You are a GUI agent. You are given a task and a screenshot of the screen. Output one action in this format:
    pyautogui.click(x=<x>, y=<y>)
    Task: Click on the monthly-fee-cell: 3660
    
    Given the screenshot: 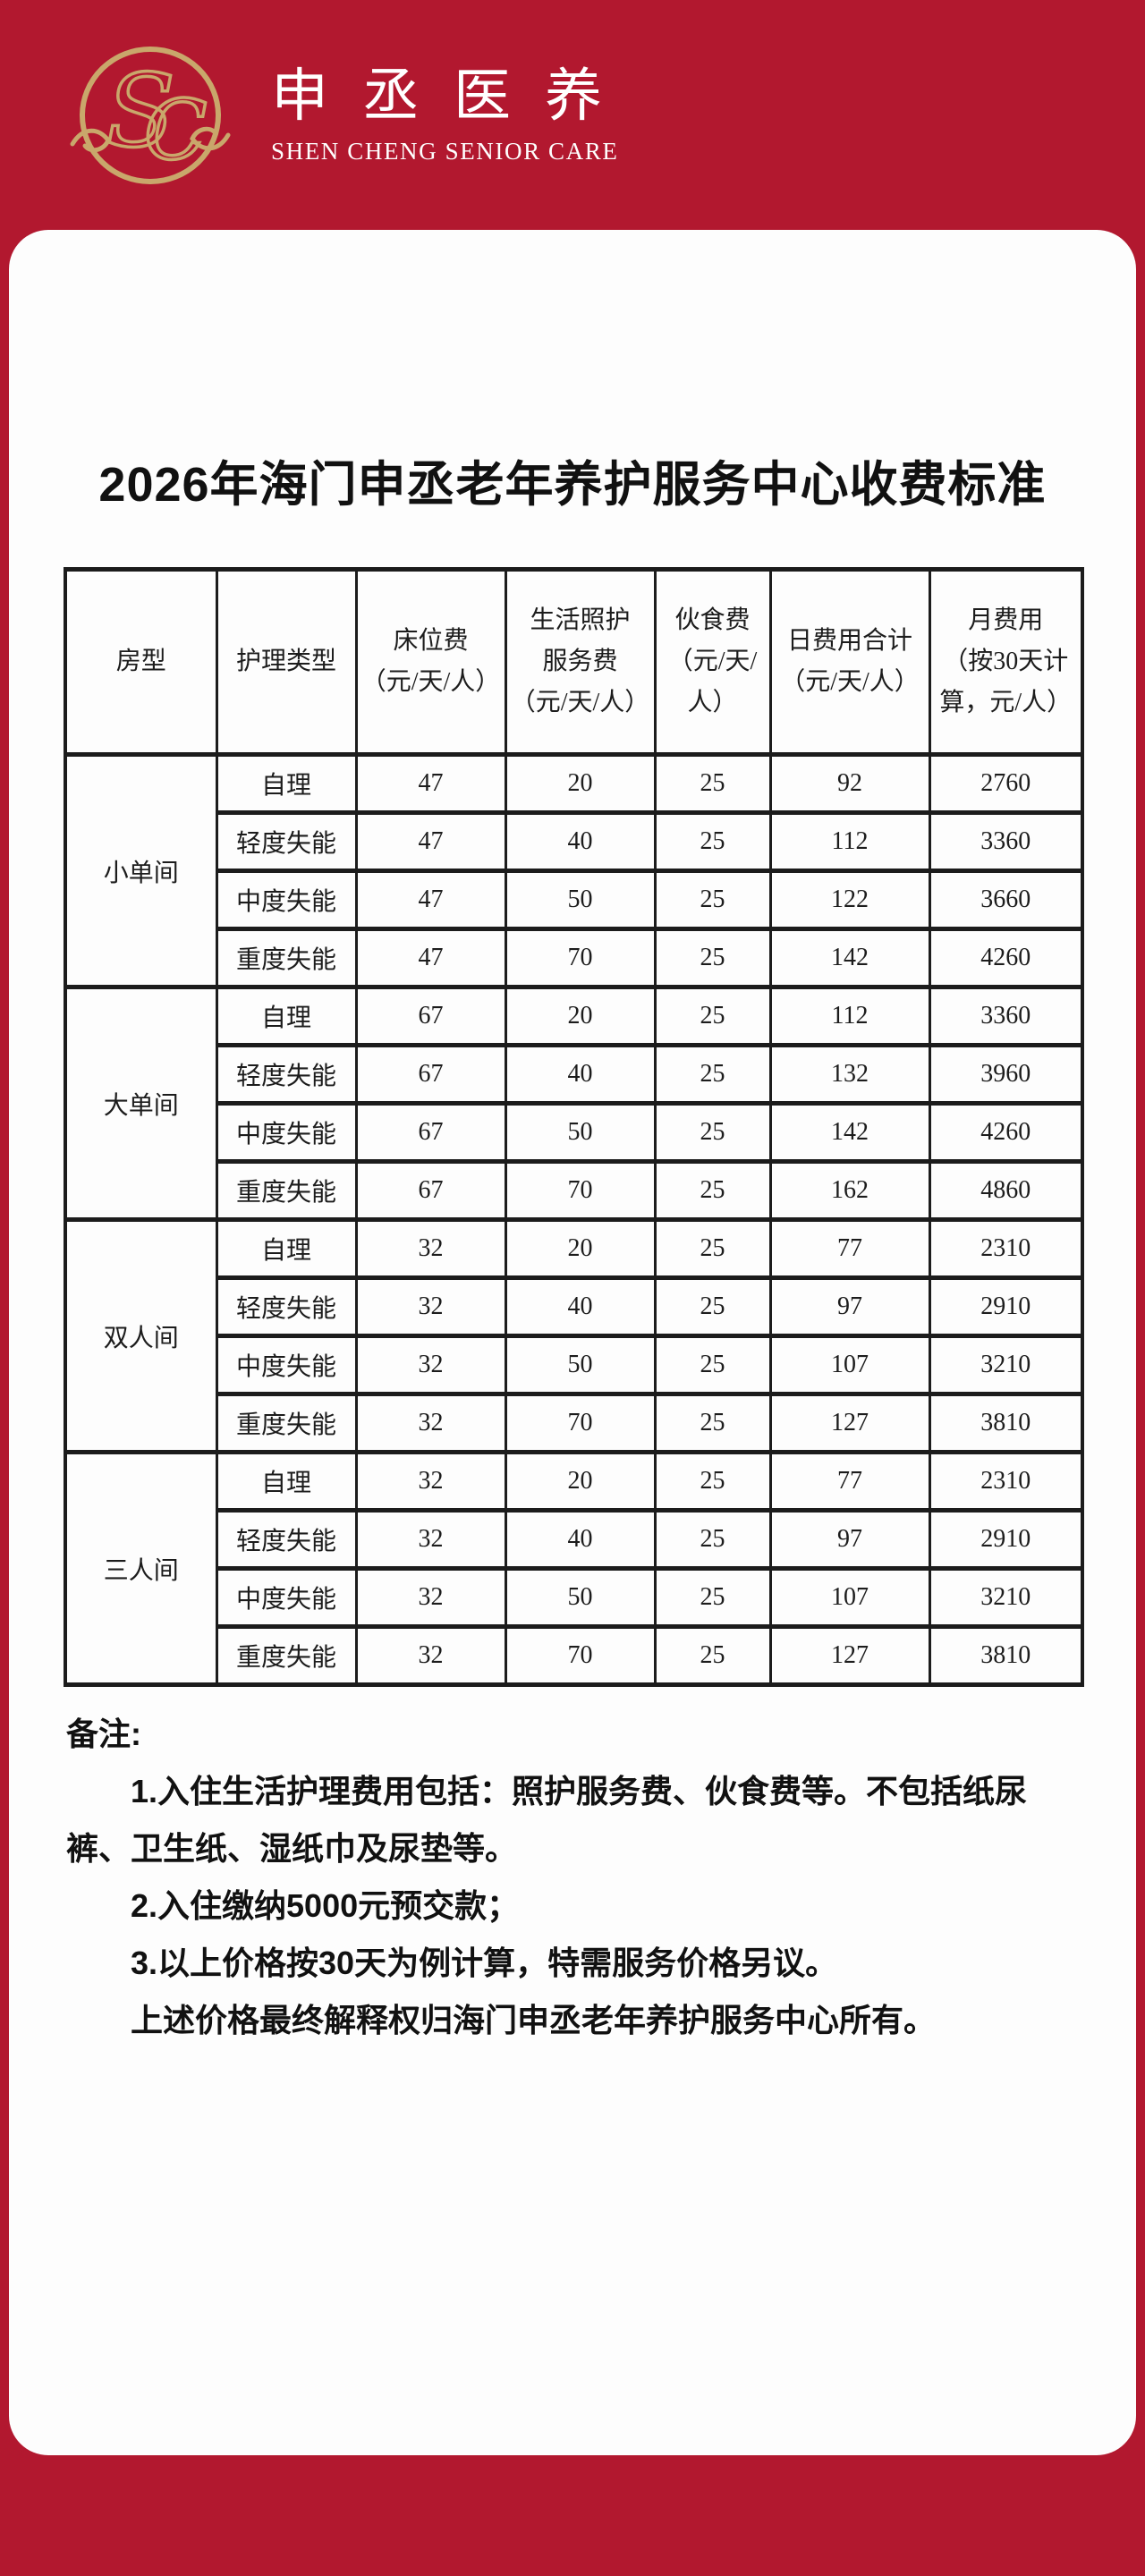 What is the action you would take?
    pyautogui.click(x=1006, y=900)
    